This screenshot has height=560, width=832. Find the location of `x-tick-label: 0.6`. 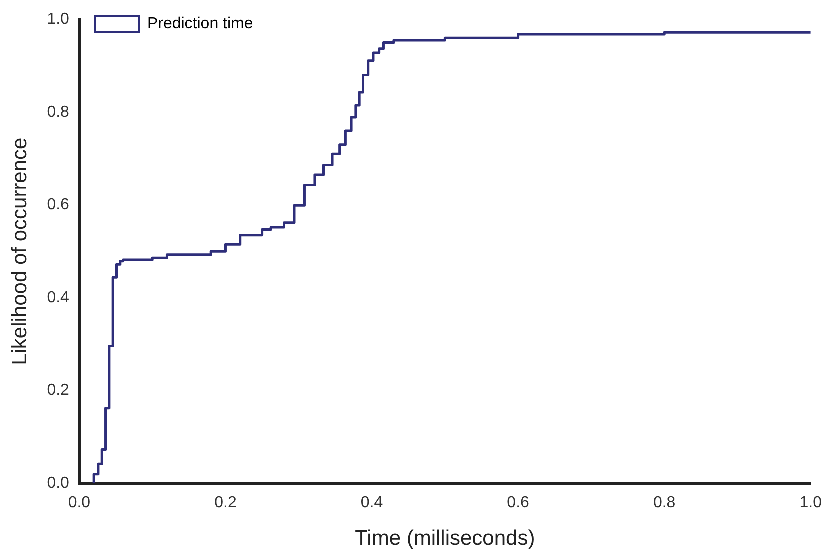

x-tick-label: 0.6 is located at coordinates (518, 503).